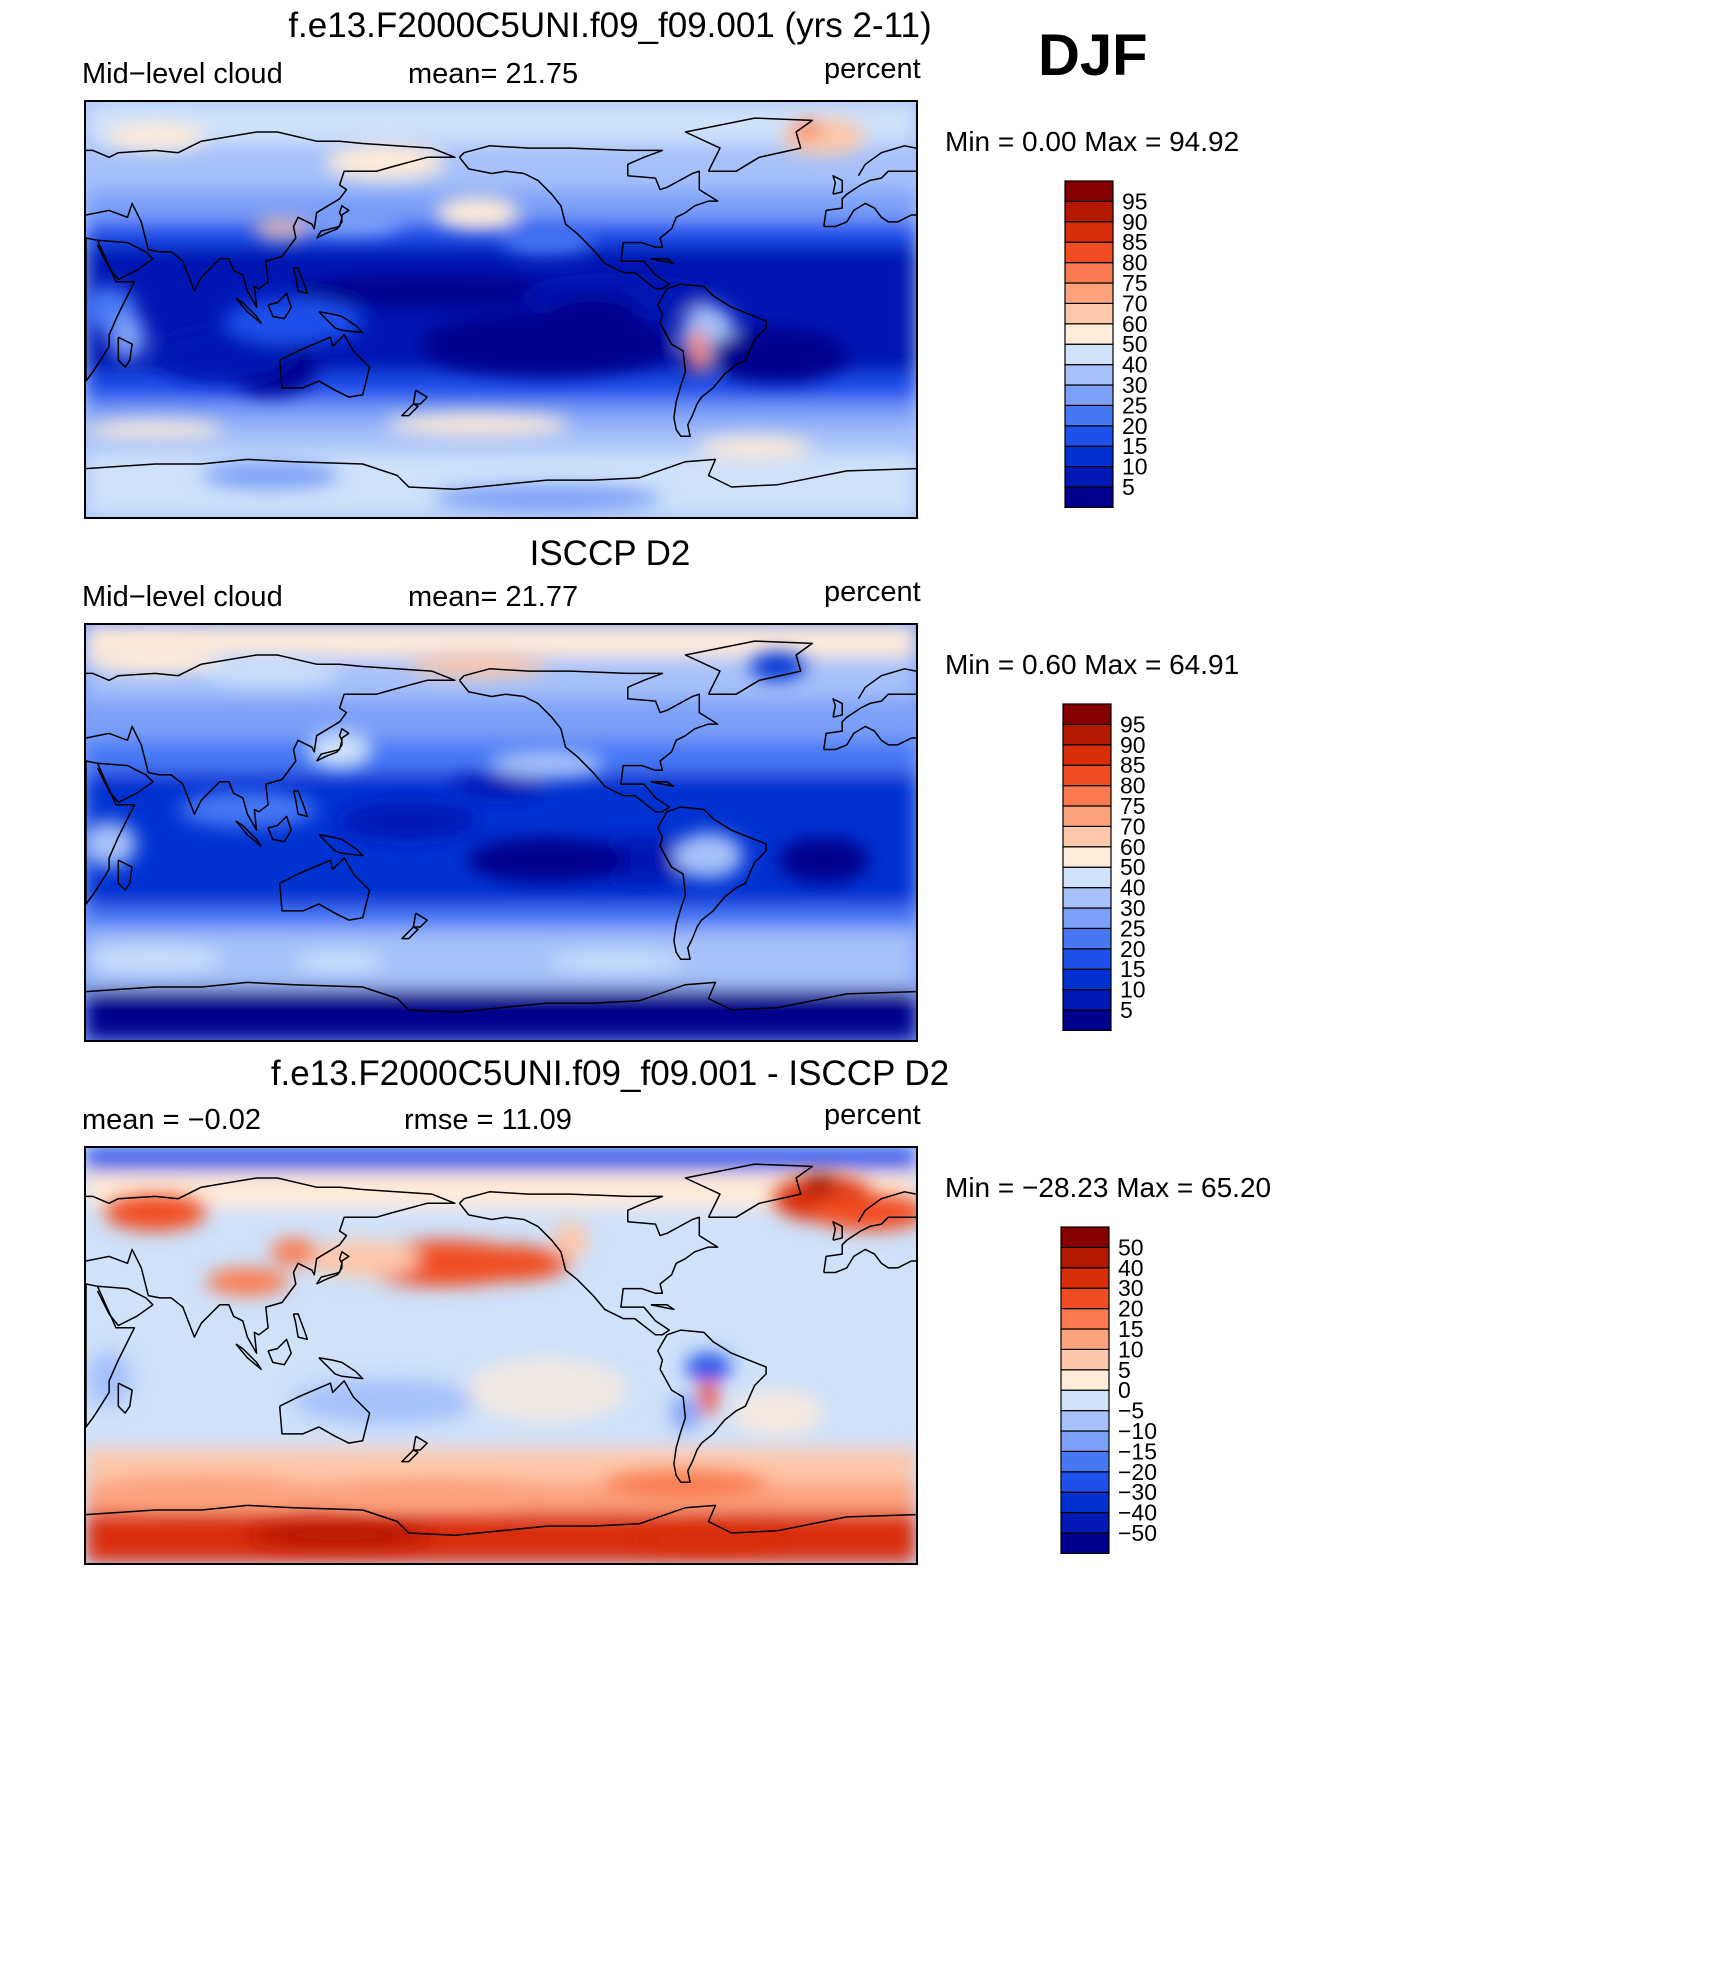 This screenshot has height=1963, width=1710. Describe the element at coordinates (171, 1120) in the screenshot. I see `panel3-mean: mean = −0.02` at that location.